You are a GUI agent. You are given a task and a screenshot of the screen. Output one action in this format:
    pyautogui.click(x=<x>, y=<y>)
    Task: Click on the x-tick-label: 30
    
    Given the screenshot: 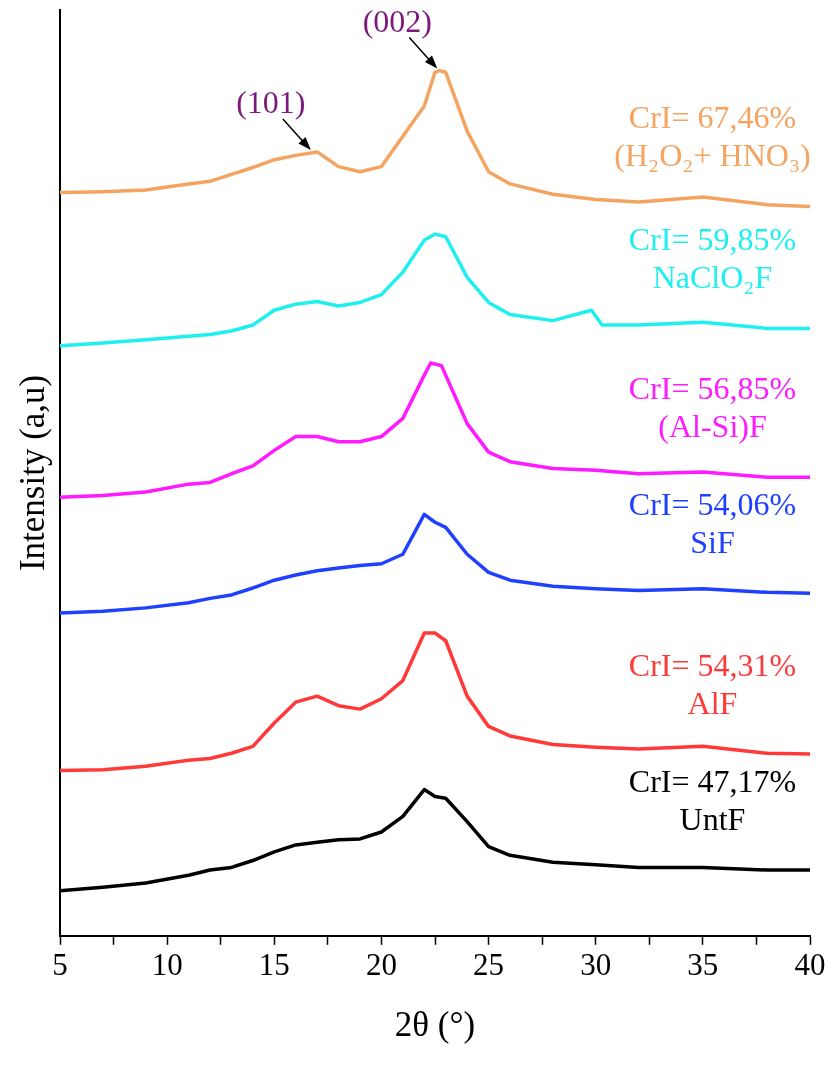 What is the action you would take?
    pyautogui.click(x=596, y=964)
    